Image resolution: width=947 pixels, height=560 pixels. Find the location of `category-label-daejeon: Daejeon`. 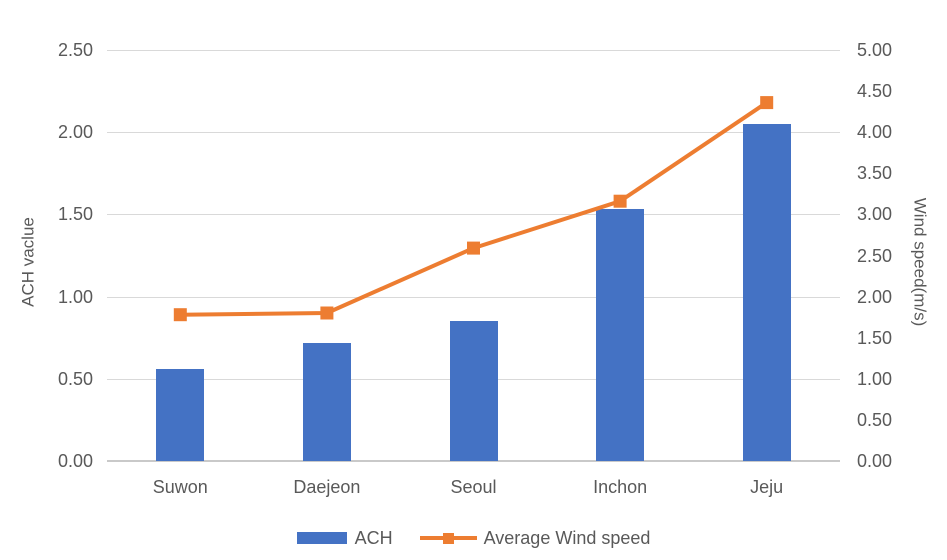

category-label-daejeon: Daejeon is located at coordinates (327, 487).